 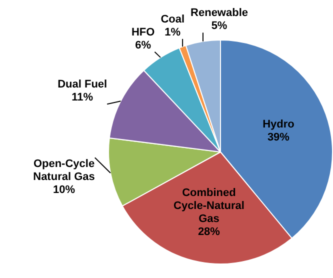 I want to click on data-label: 6%, so click(x=143, y=45).